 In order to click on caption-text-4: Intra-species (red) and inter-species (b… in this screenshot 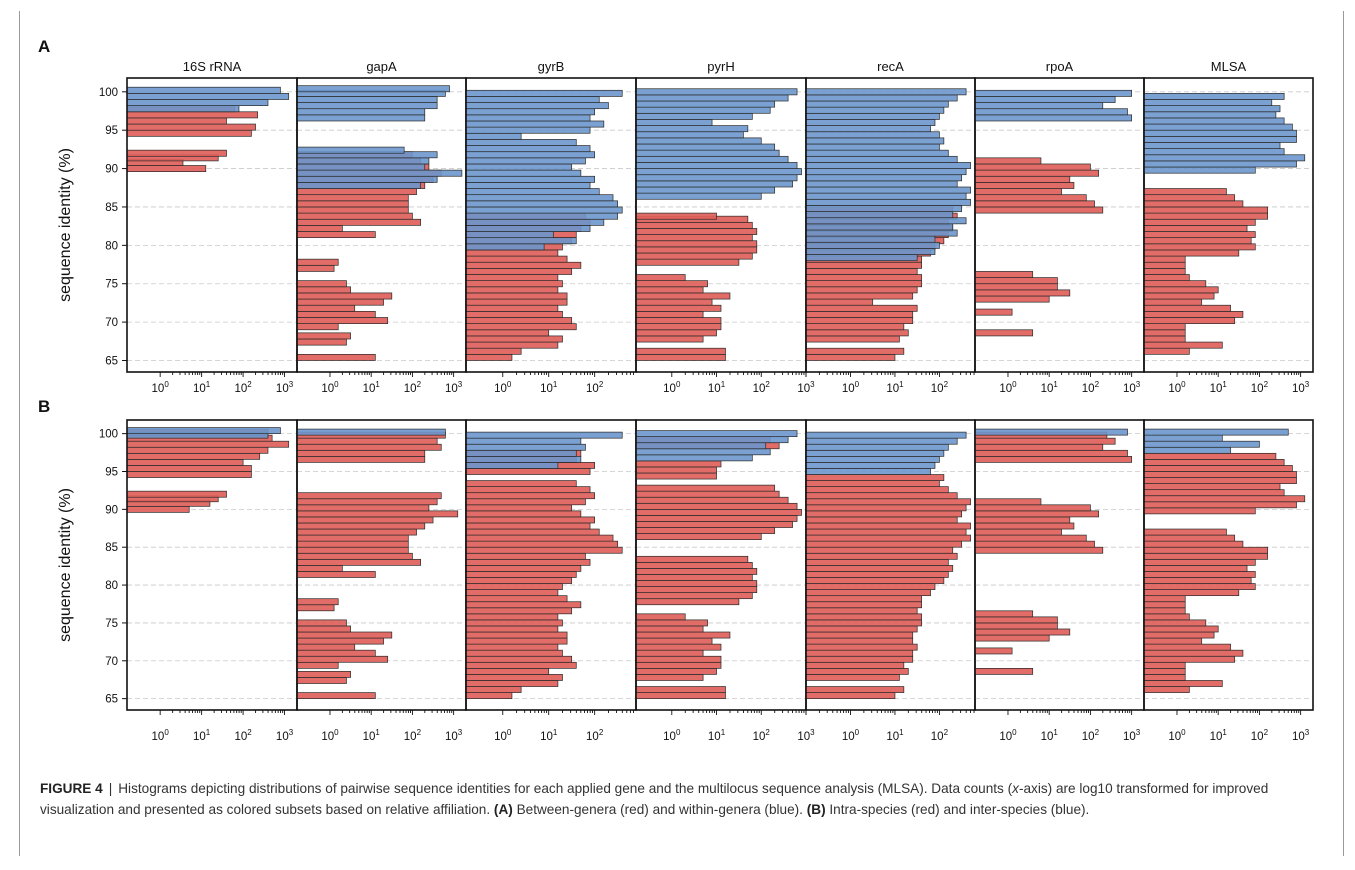, I will do `click(957, 809)`.